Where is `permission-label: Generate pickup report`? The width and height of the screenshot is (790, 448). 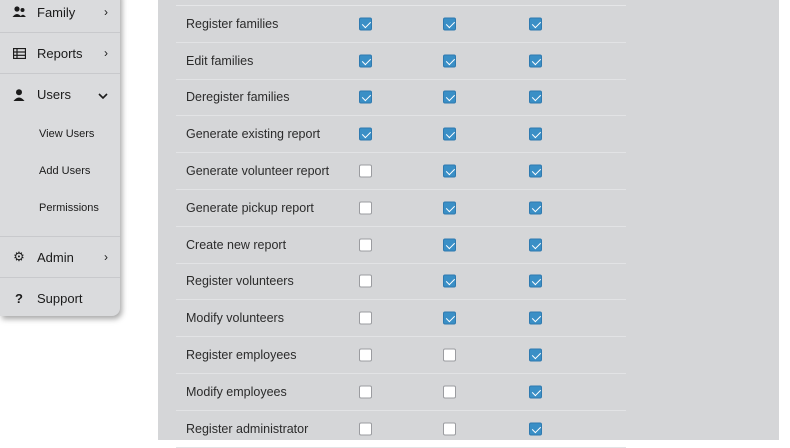
permission-label: Generate pickup report is located at coordinates (250, 207).